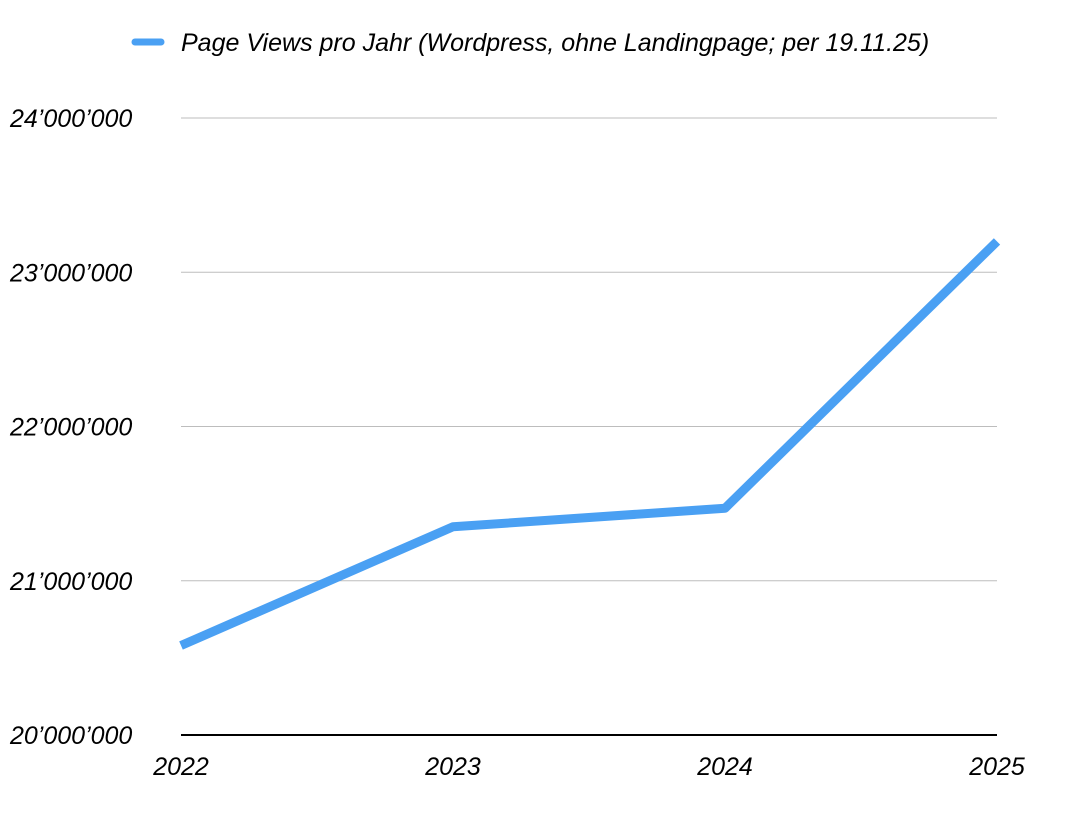 The image size is (1066, 830). What do you see at coordinates (70, 736) in the screenshot?
I see `y-tick-label: 20’000’000` at bounding box center [70, 736].